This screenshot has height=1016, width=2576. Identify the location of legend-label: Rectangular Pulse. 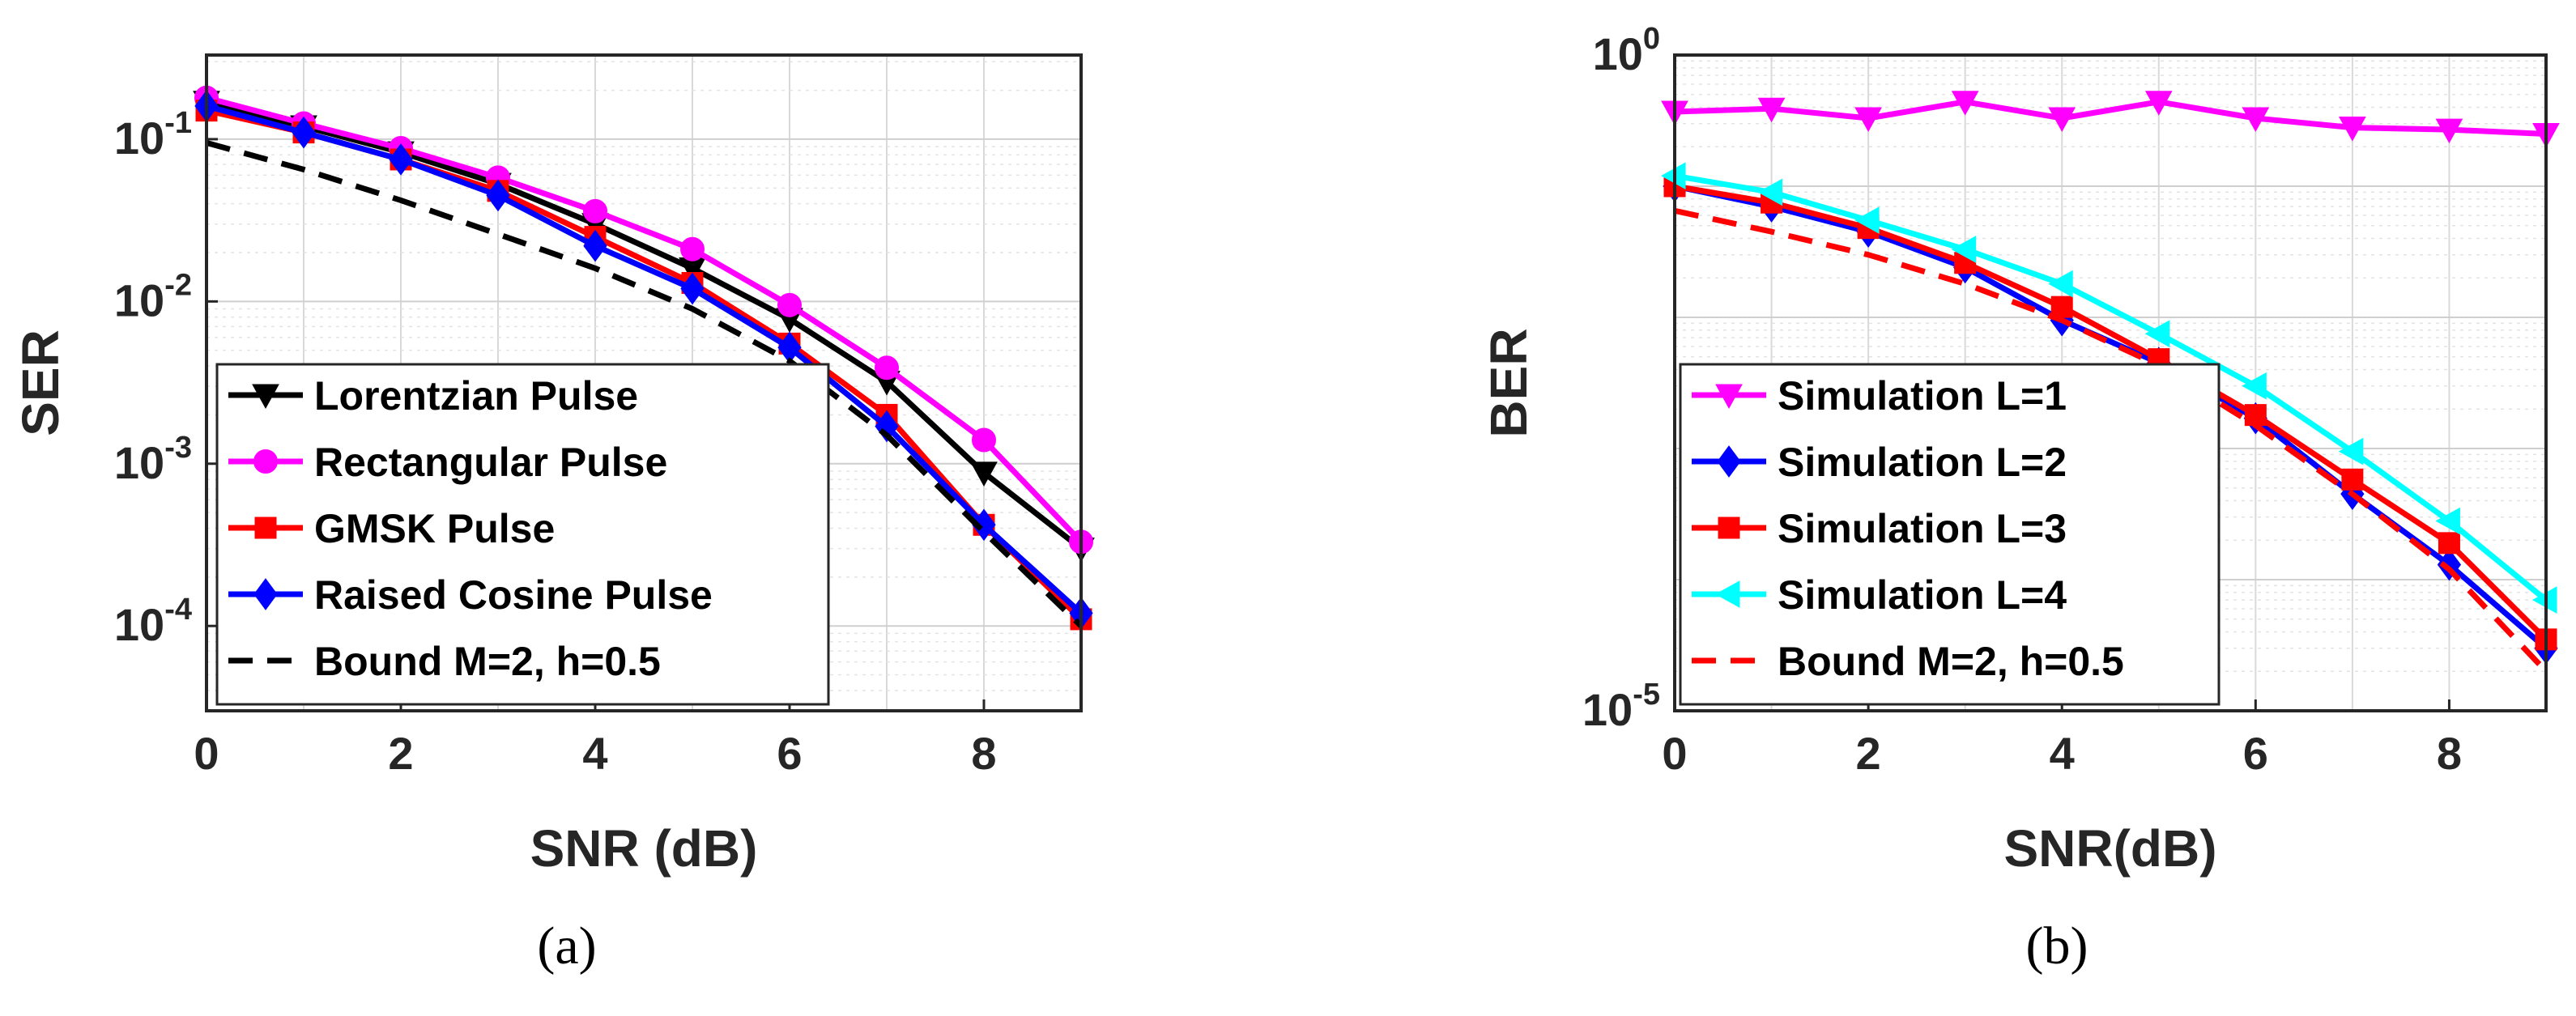
(490, 462).